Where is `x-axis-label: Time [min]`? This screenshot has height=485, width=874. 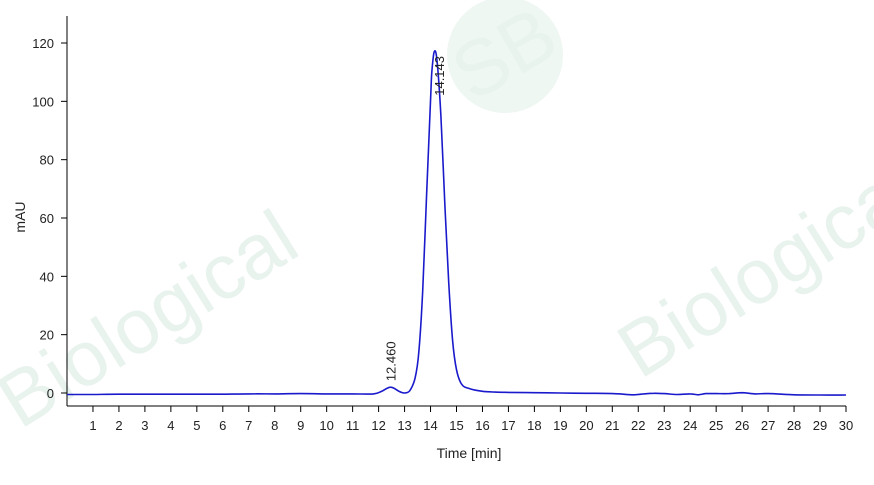
x-axis-label: Time [min] is located at coordinates (469, 453).